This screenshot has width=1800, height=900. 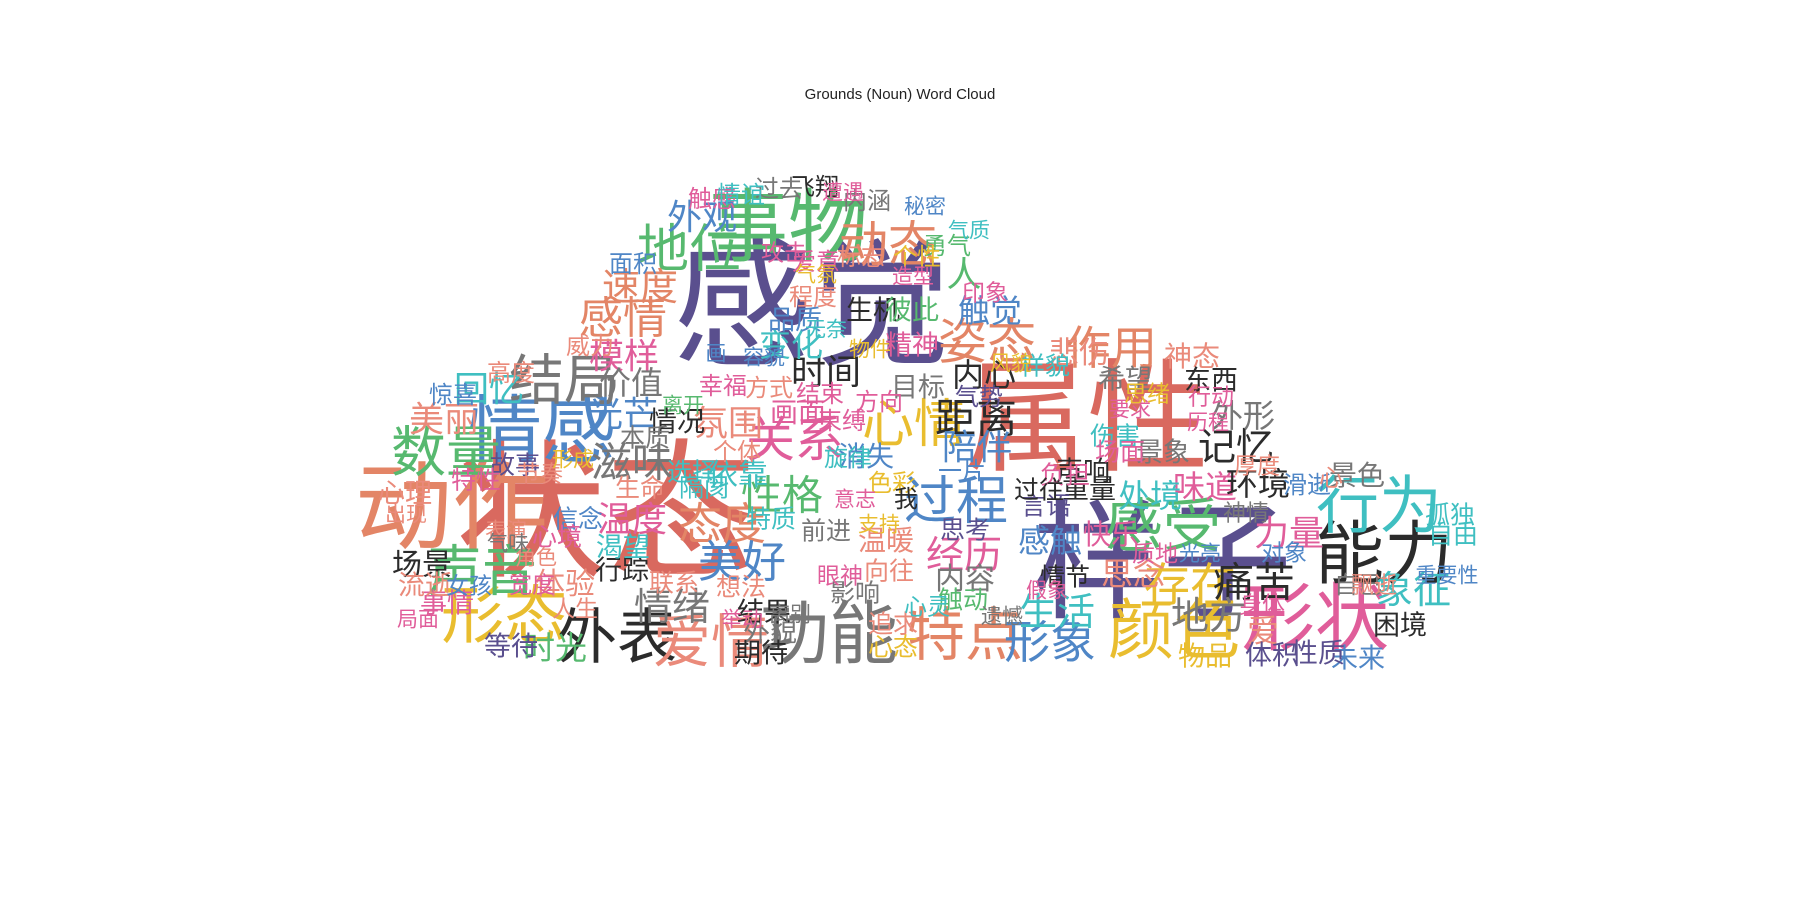 I want to click on word-175: 离别, so click(x=790, y=614).